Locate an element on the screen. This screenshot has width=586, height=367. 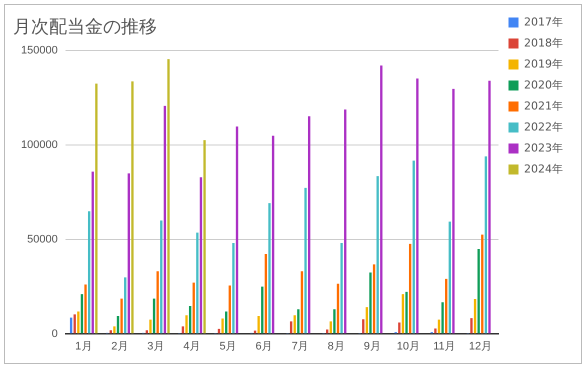
x-tick-label: 4月 is located at coordinates (191, 346).